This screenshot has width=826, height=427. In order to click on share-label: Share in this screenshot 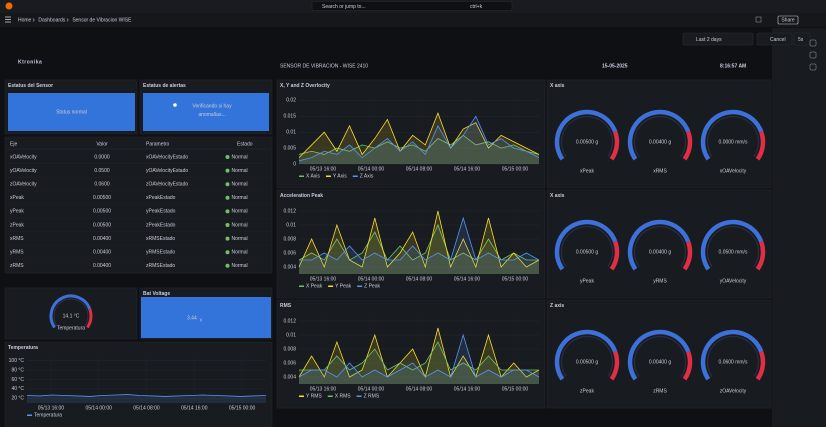, I will do `click(788, 21)`.